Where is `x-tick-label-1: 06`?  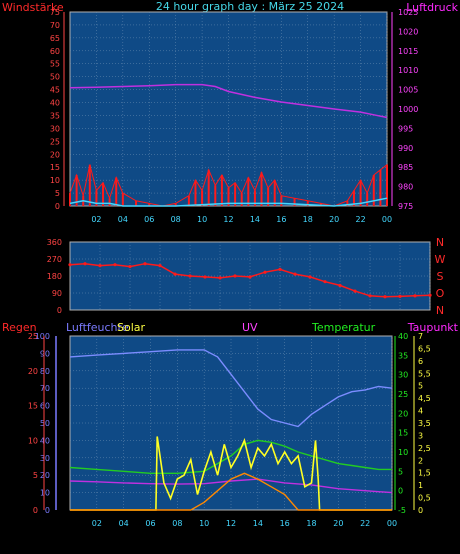 x-tick-label-1: 06 is located at coordinates (149, 219).